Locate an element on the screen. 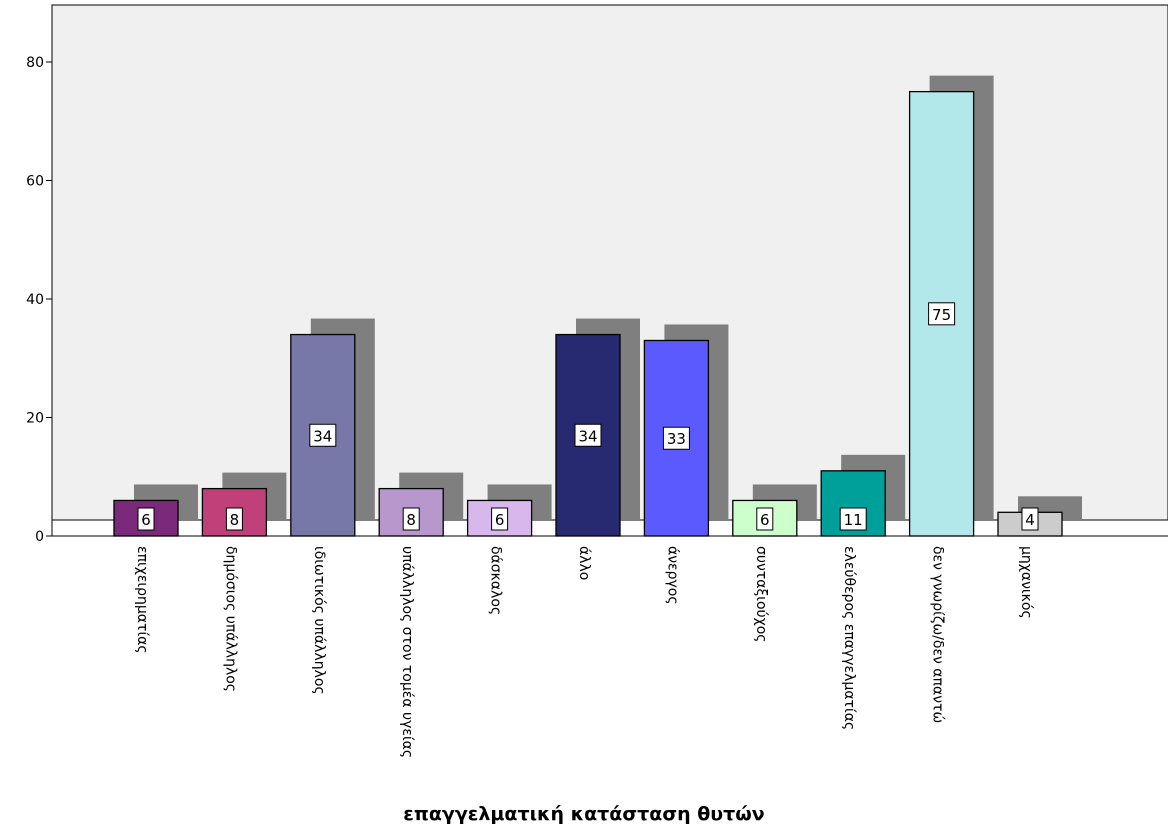  x-tick-label: συνταξιούχος is located at coordinates (761, 594).